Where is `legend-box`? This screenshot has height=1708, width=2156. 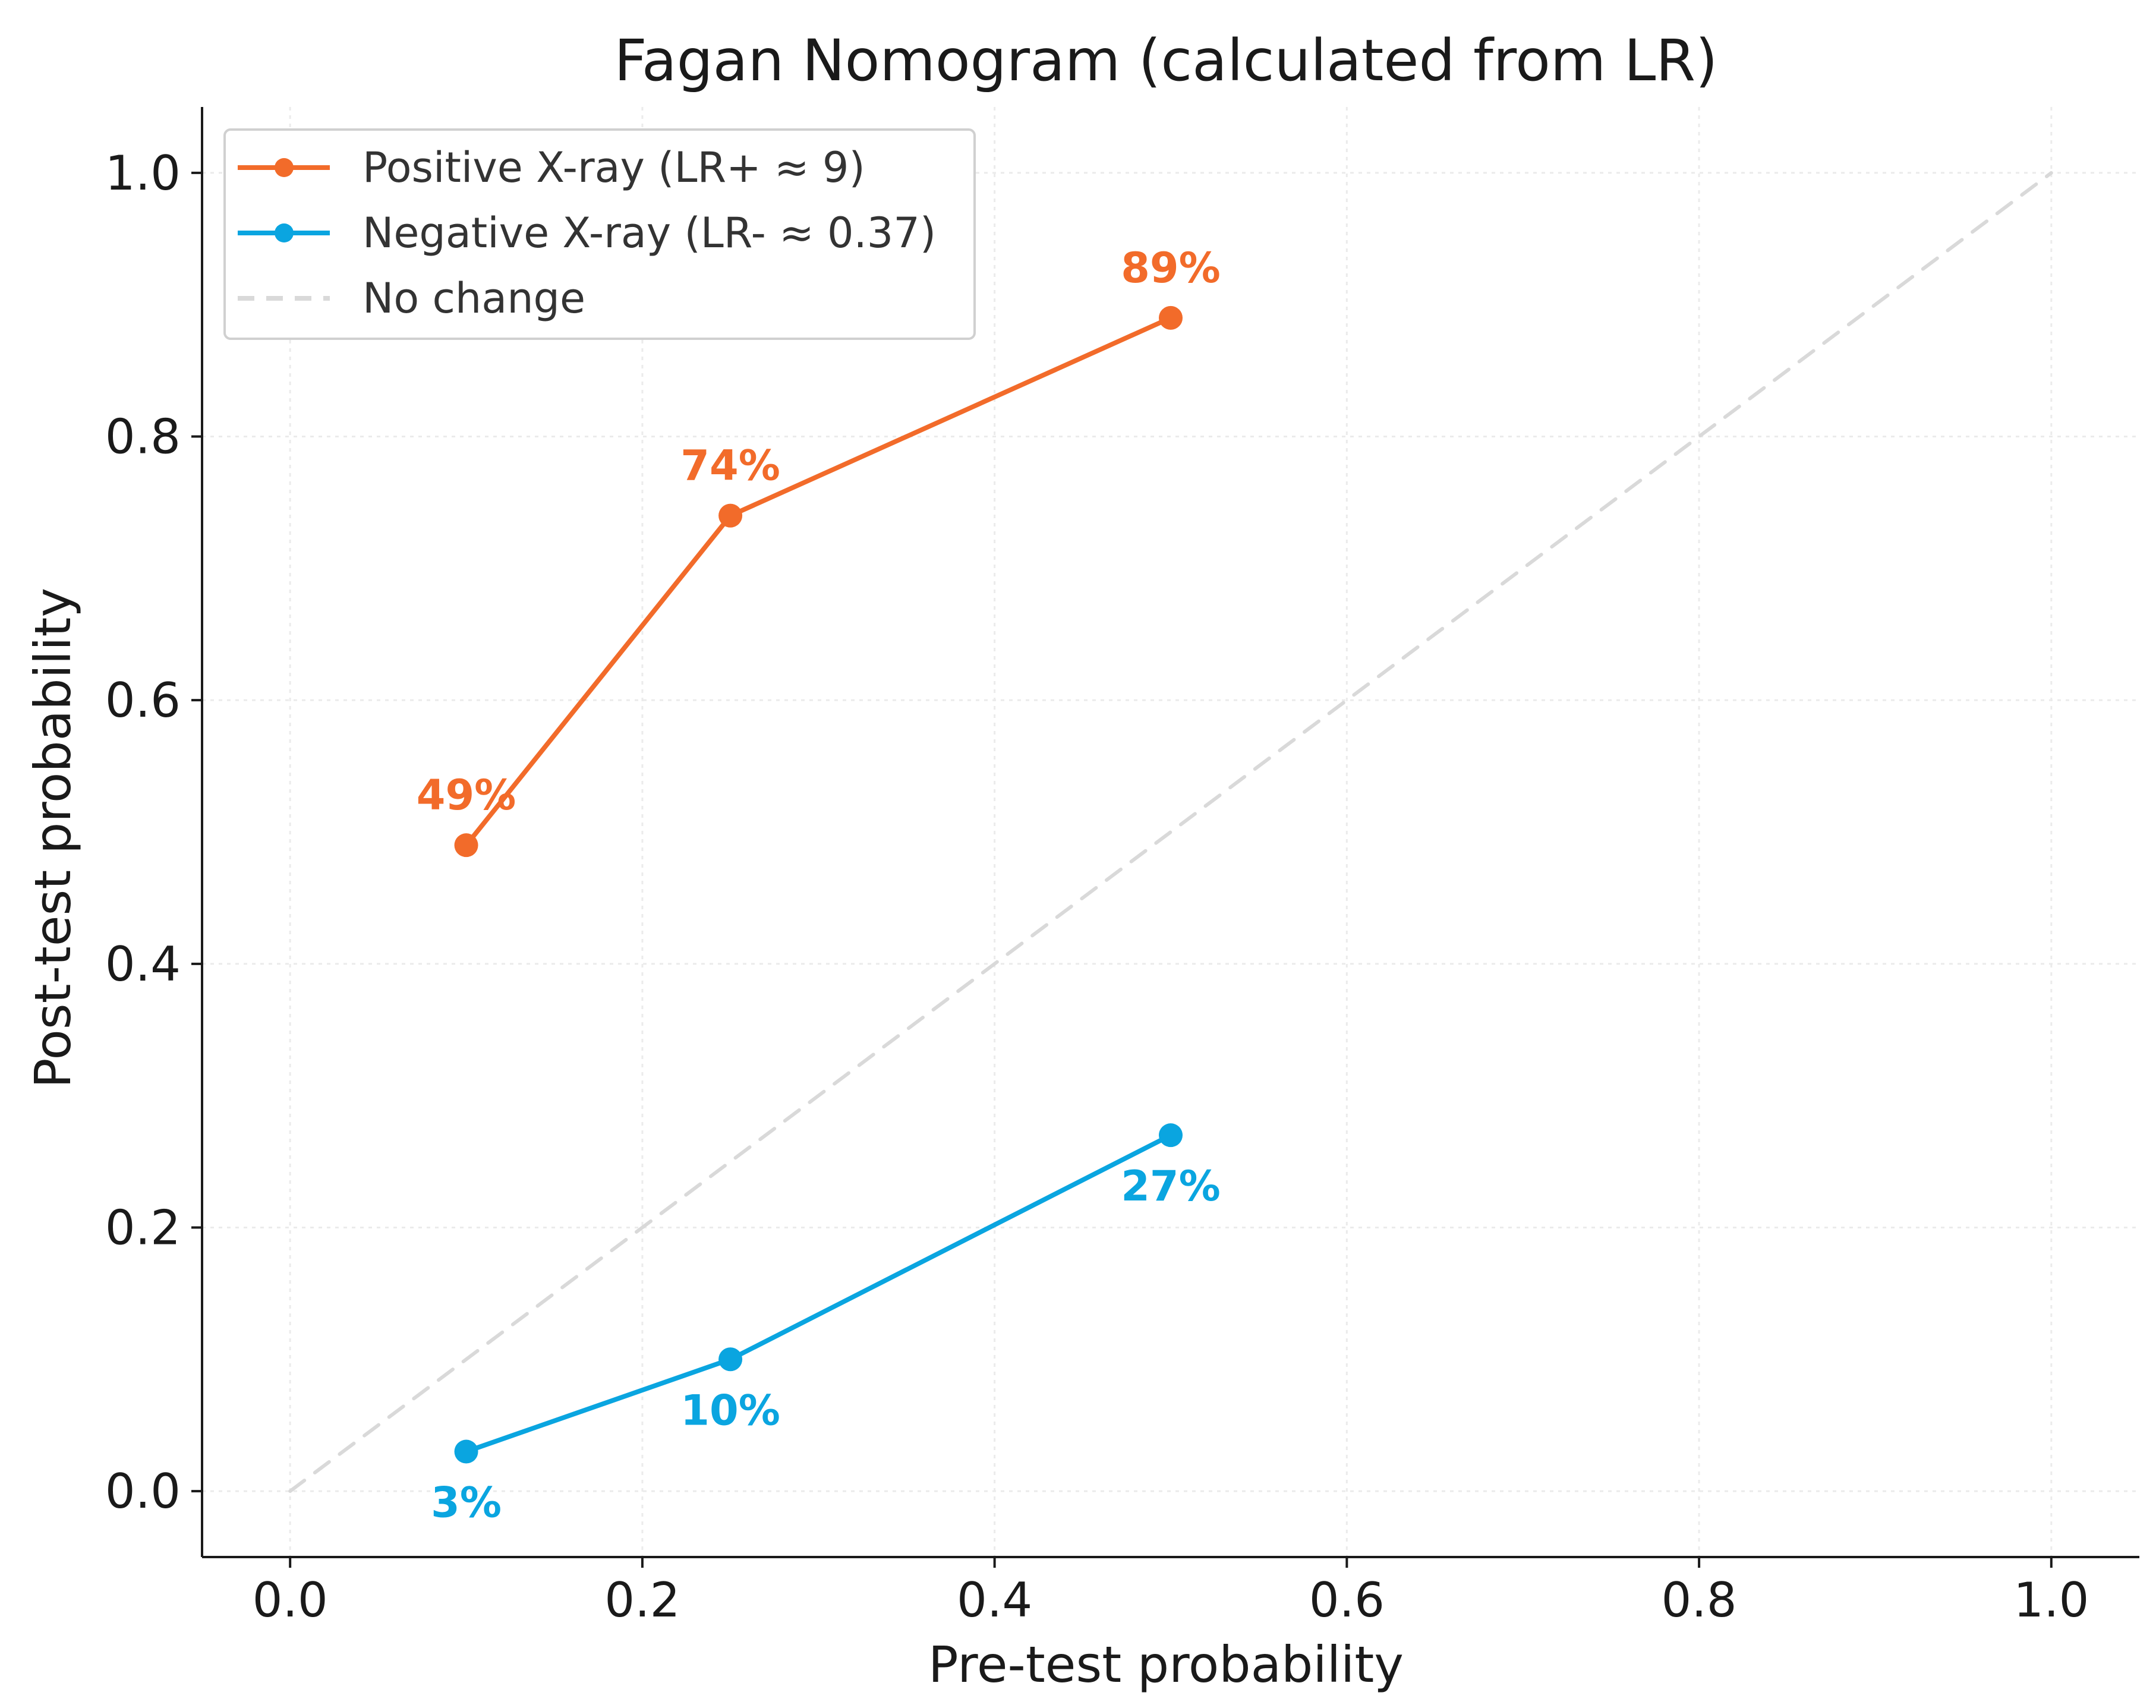
legend-box is located at coordinates (599, 234).